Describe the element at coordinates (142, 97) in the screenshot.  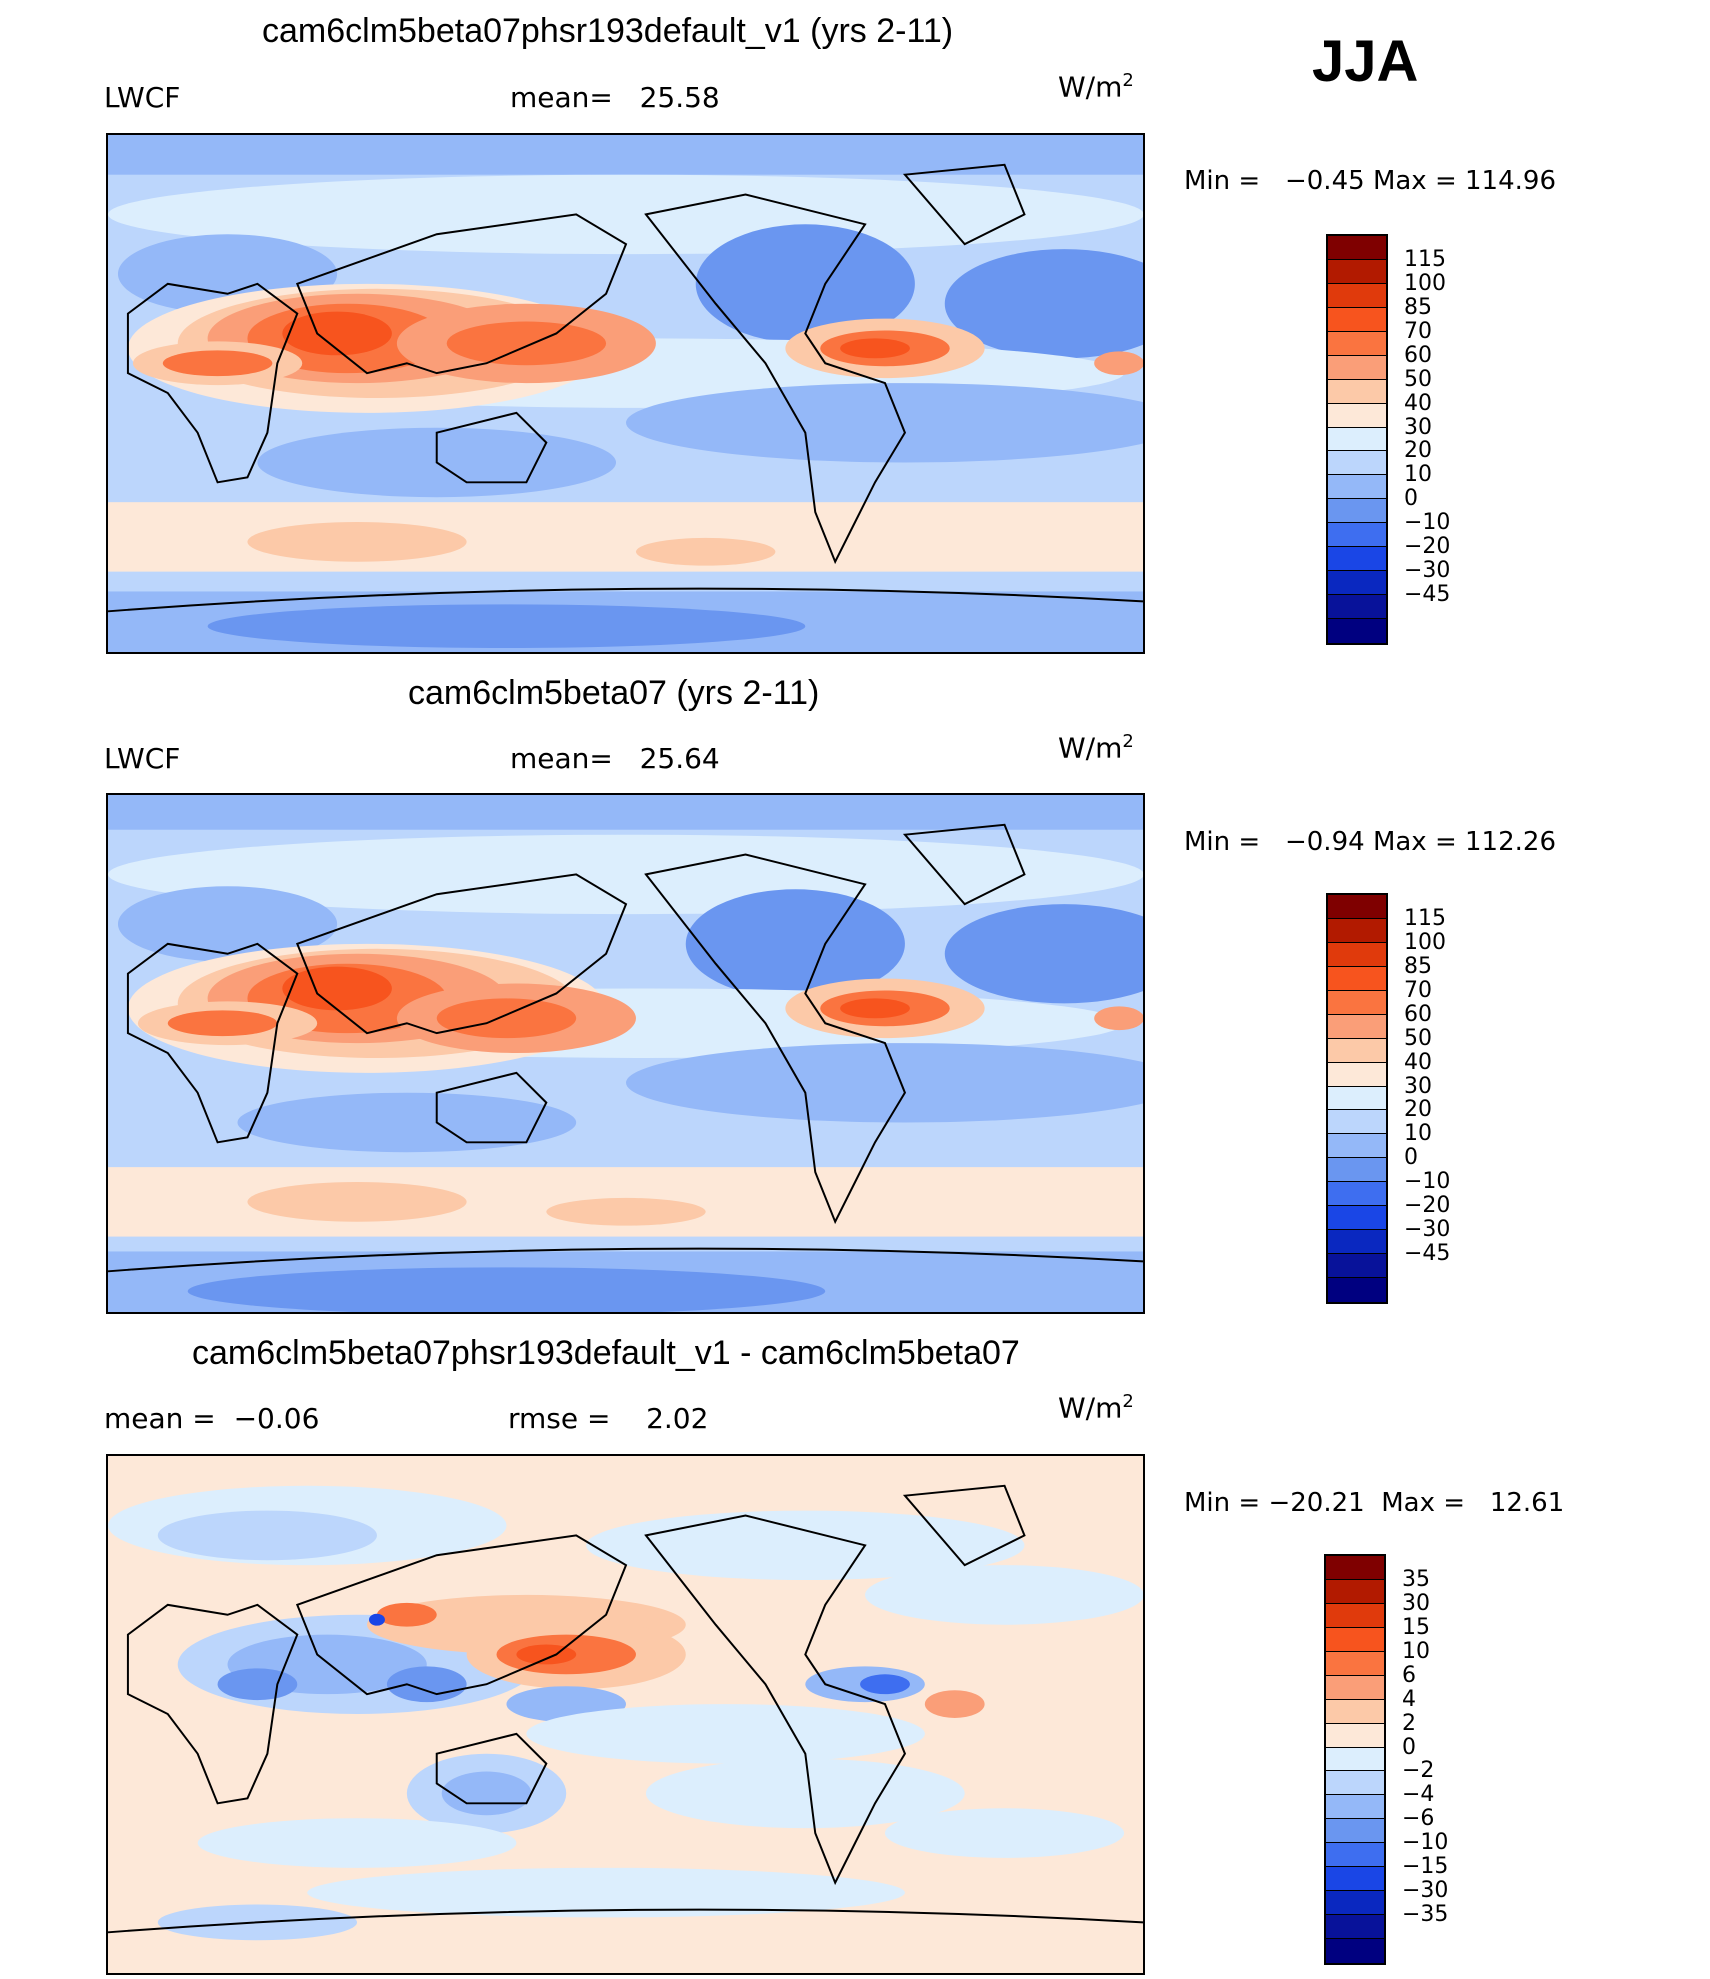
I see `panel1-variable: LWCF` at that location.